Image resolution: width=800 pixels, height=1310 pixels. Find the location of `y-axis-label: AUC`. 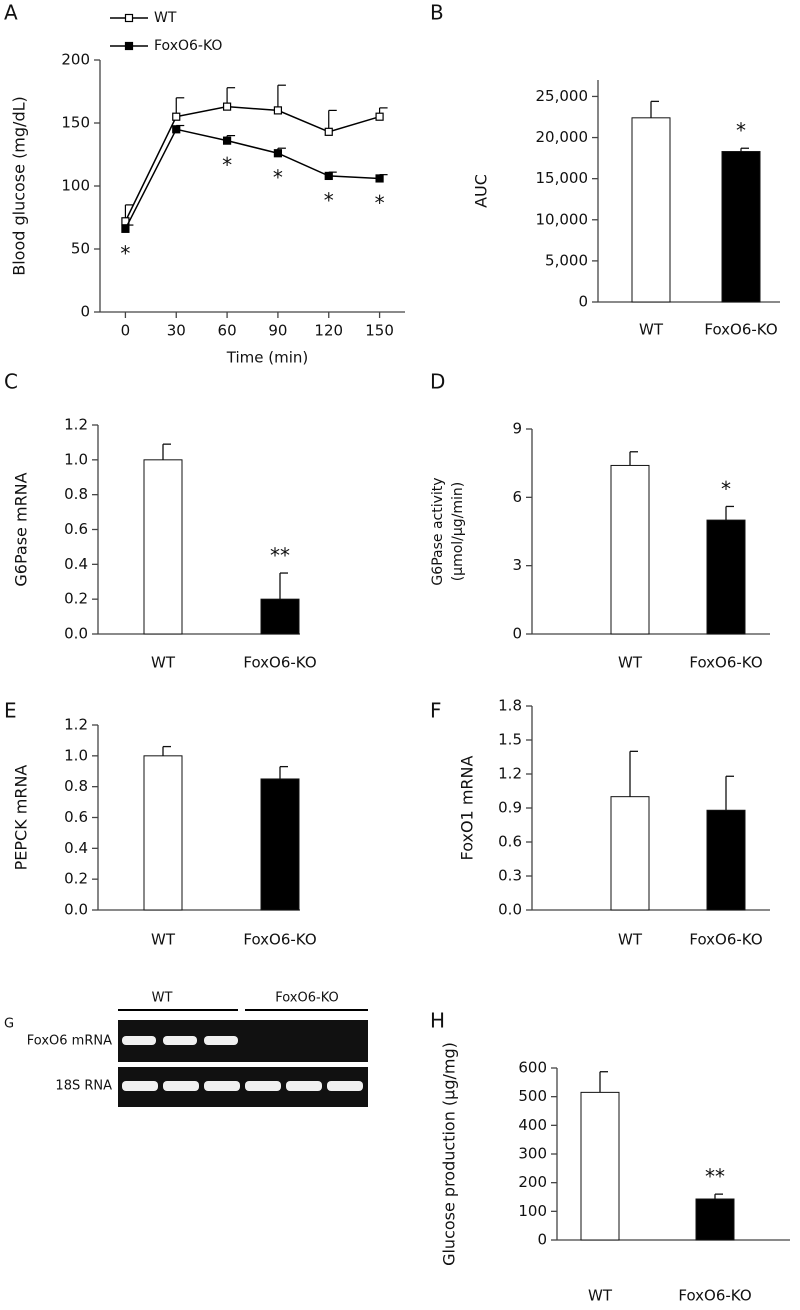

y-axis-label: AUC is located at coordinates (481, 191).